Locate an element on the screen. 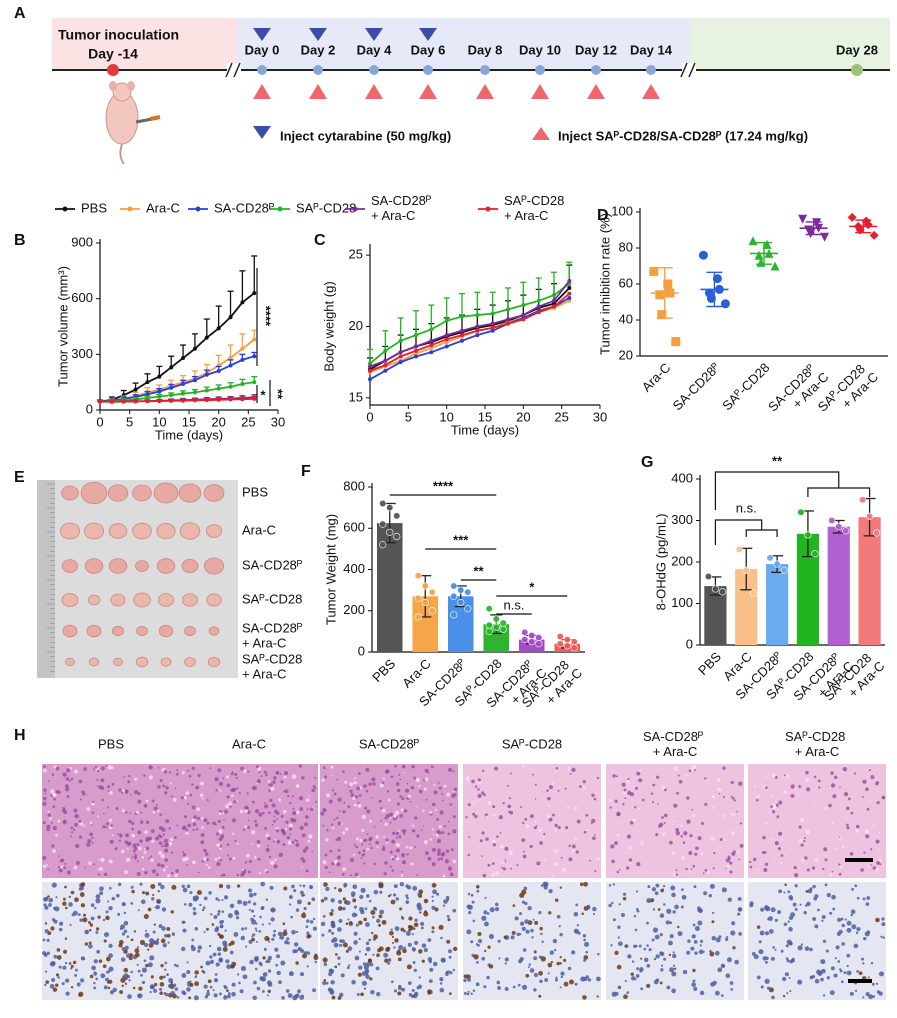 The height and width of the screenshot is (1018, 897). column-label: PBS is located at coordinates (111, 743).